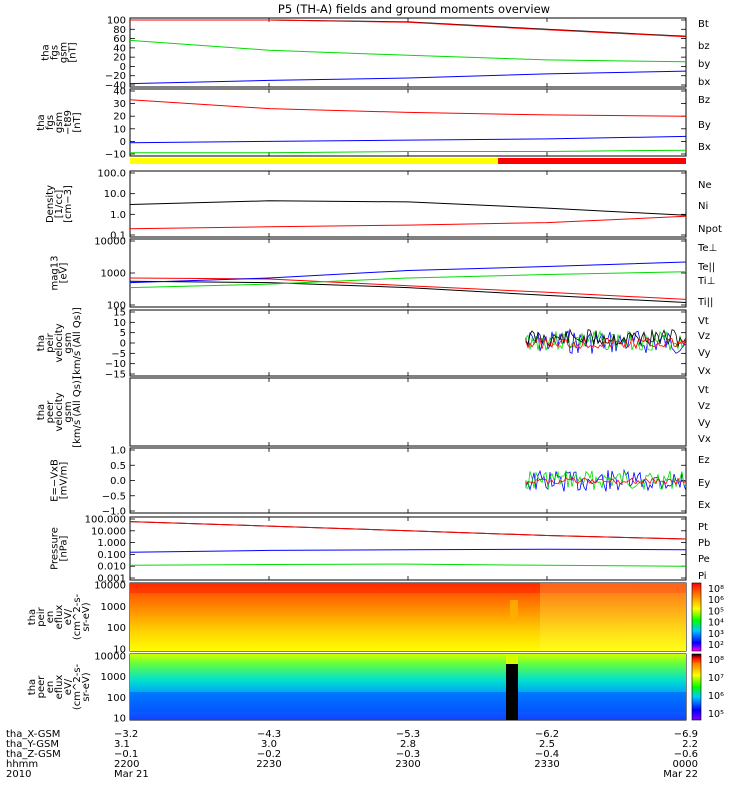 This screenshot has width=750, height=800. I want to click on y-axis-label: [mV/m], so click(64, 481).